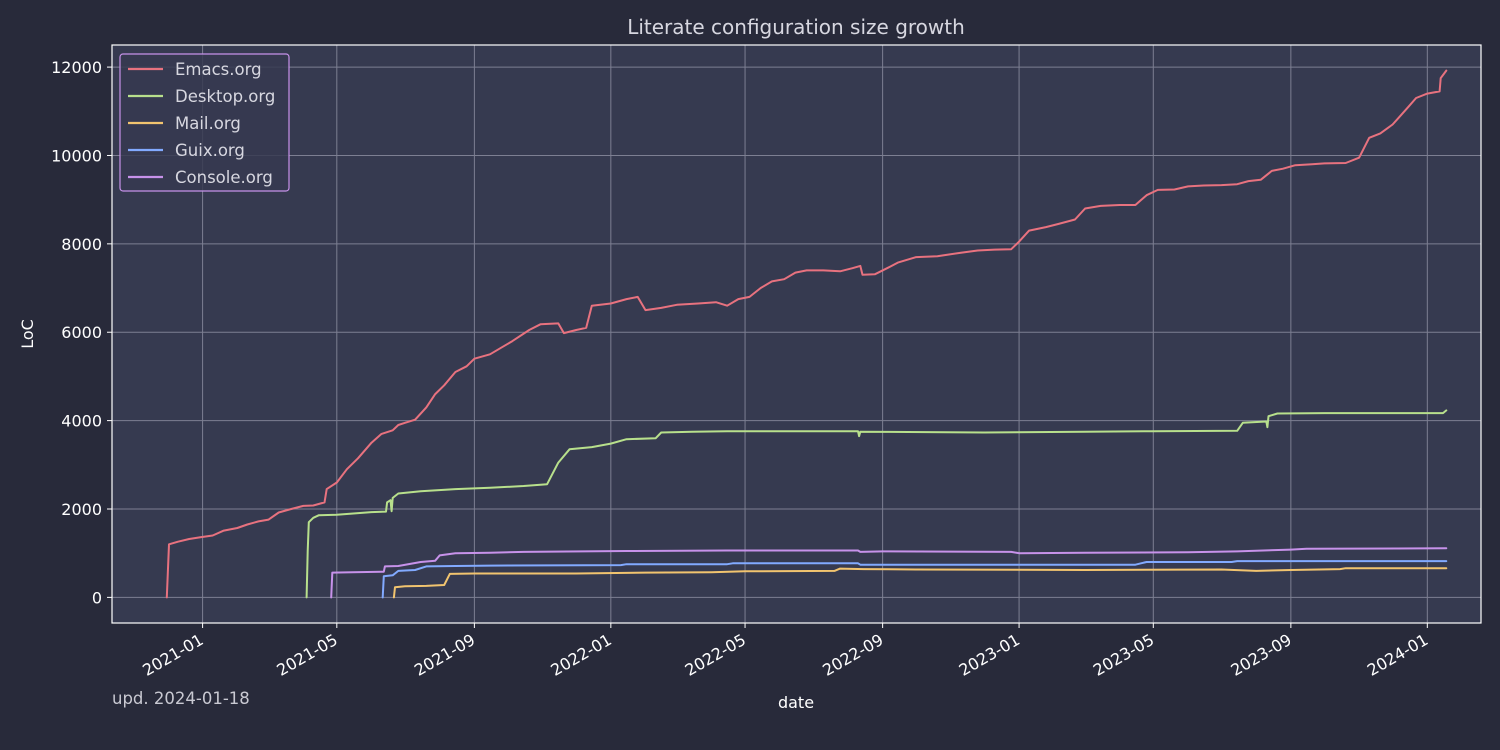 The height and width of the screenshot is (750, 1500). I want to click on update-date-label: upd. 2024-01-18, so click(181, 698).